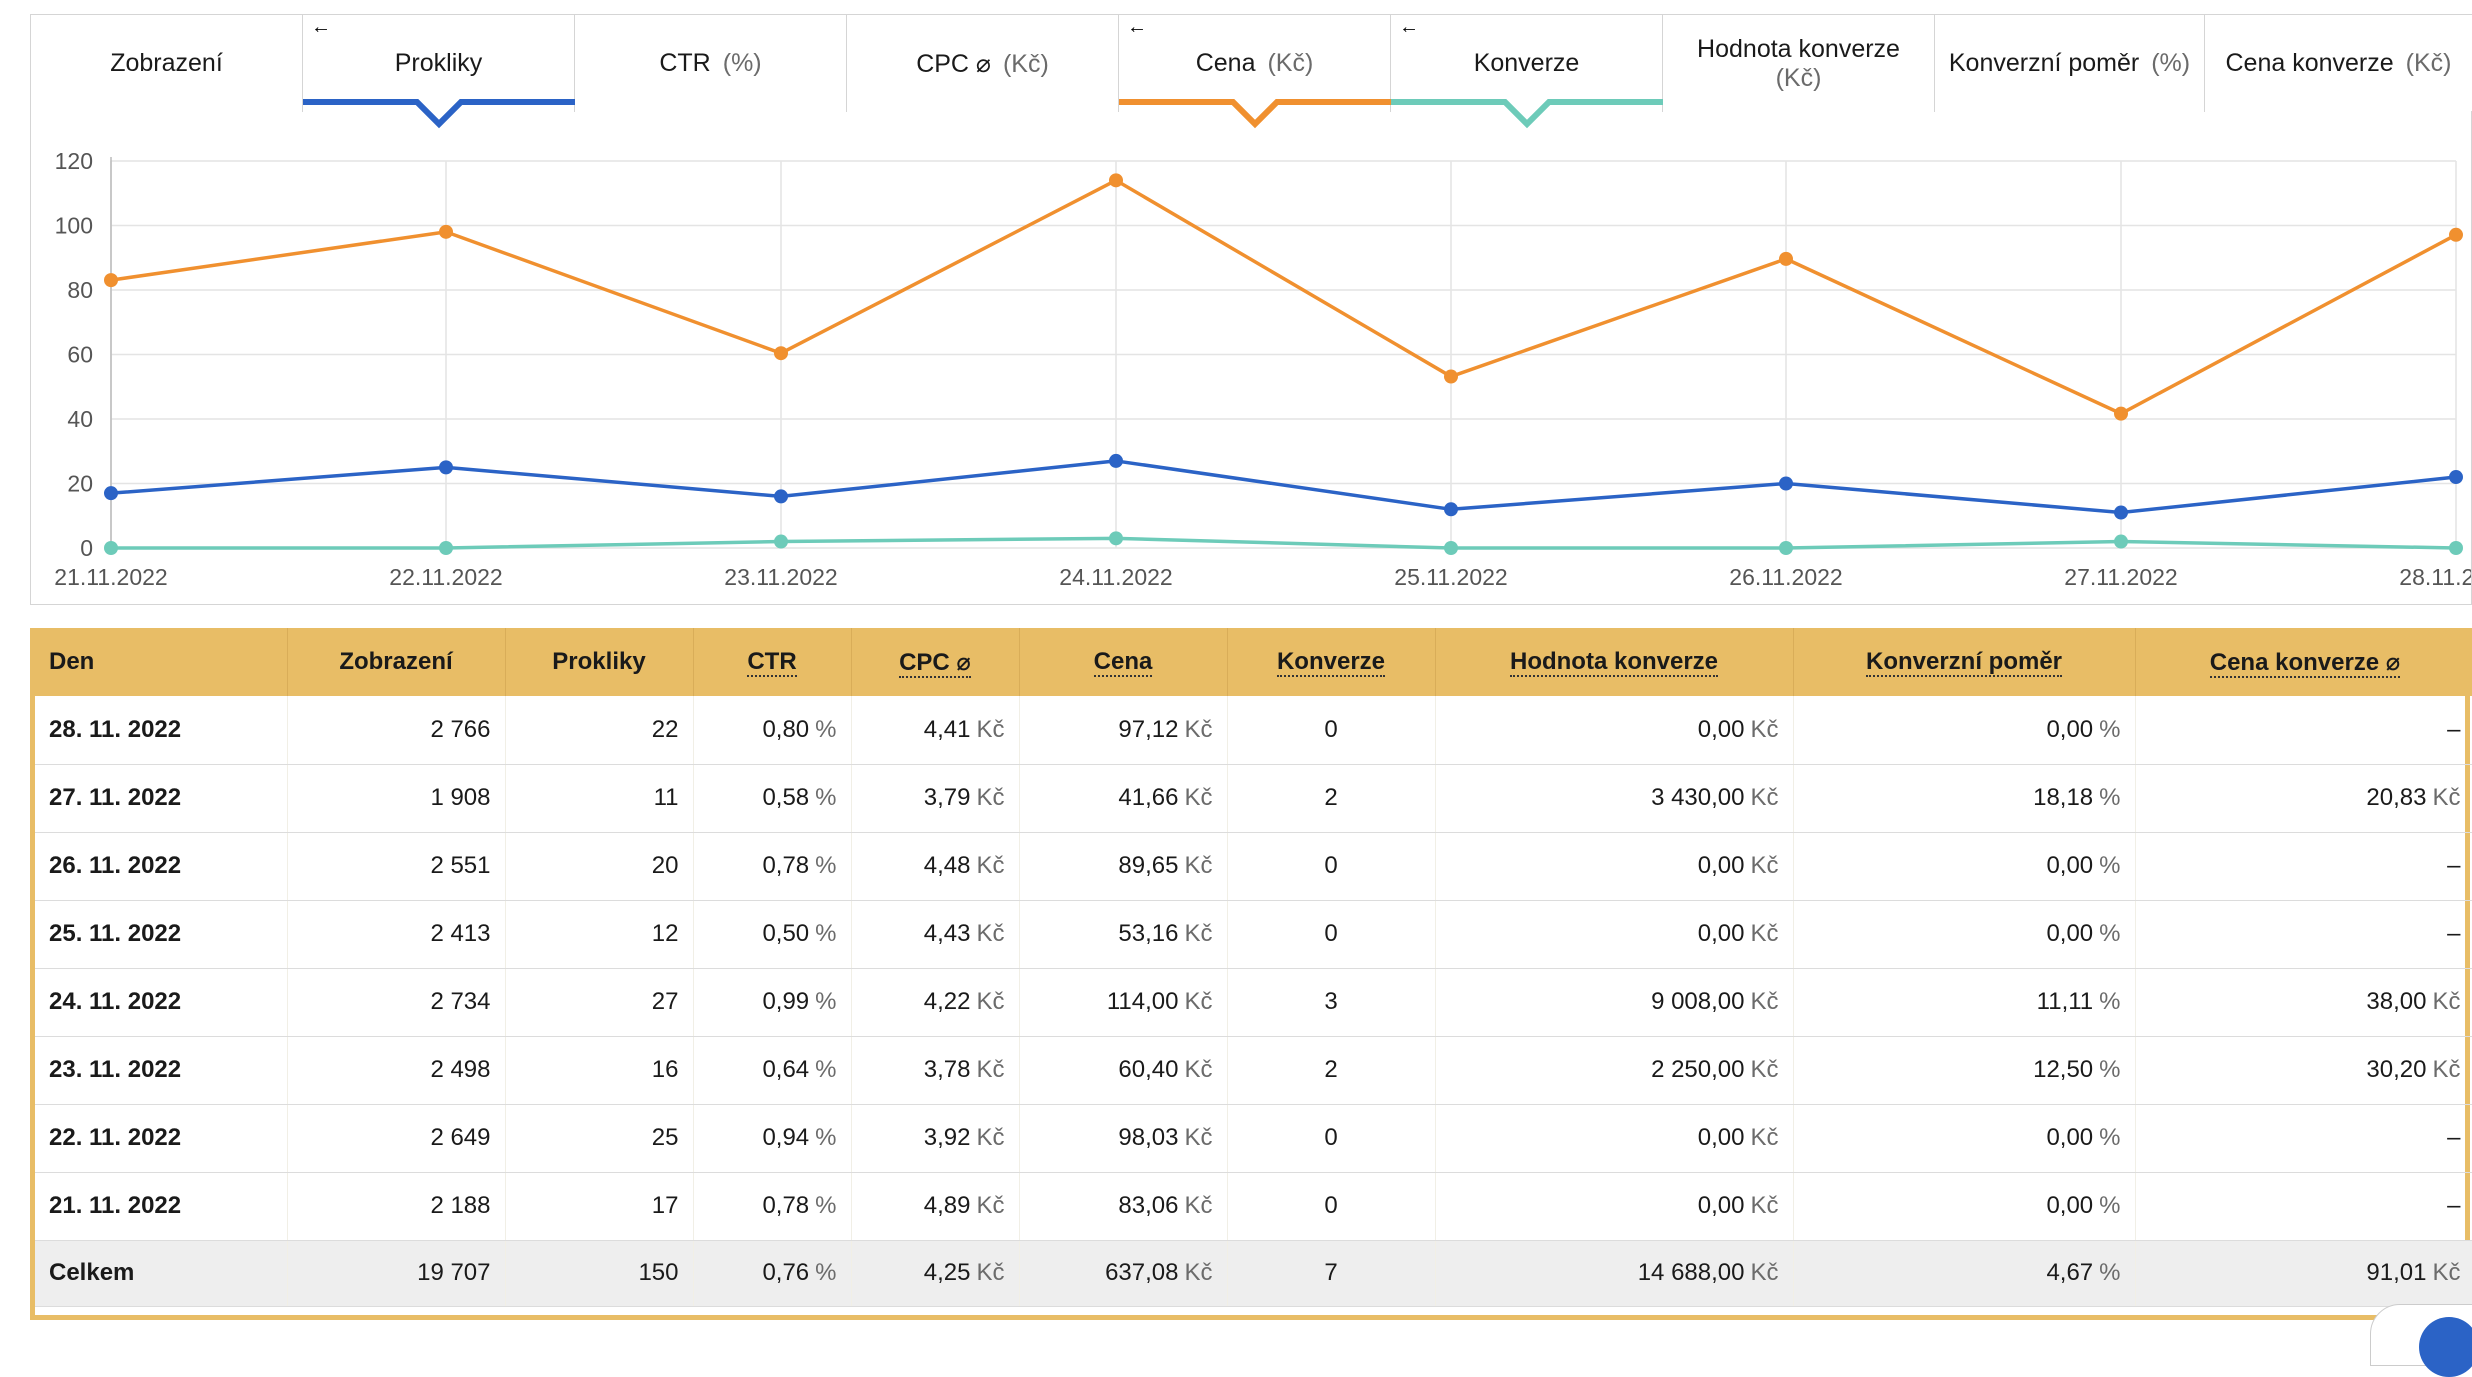  I want to click on column-header-label: Cena, so click(1123, 662).